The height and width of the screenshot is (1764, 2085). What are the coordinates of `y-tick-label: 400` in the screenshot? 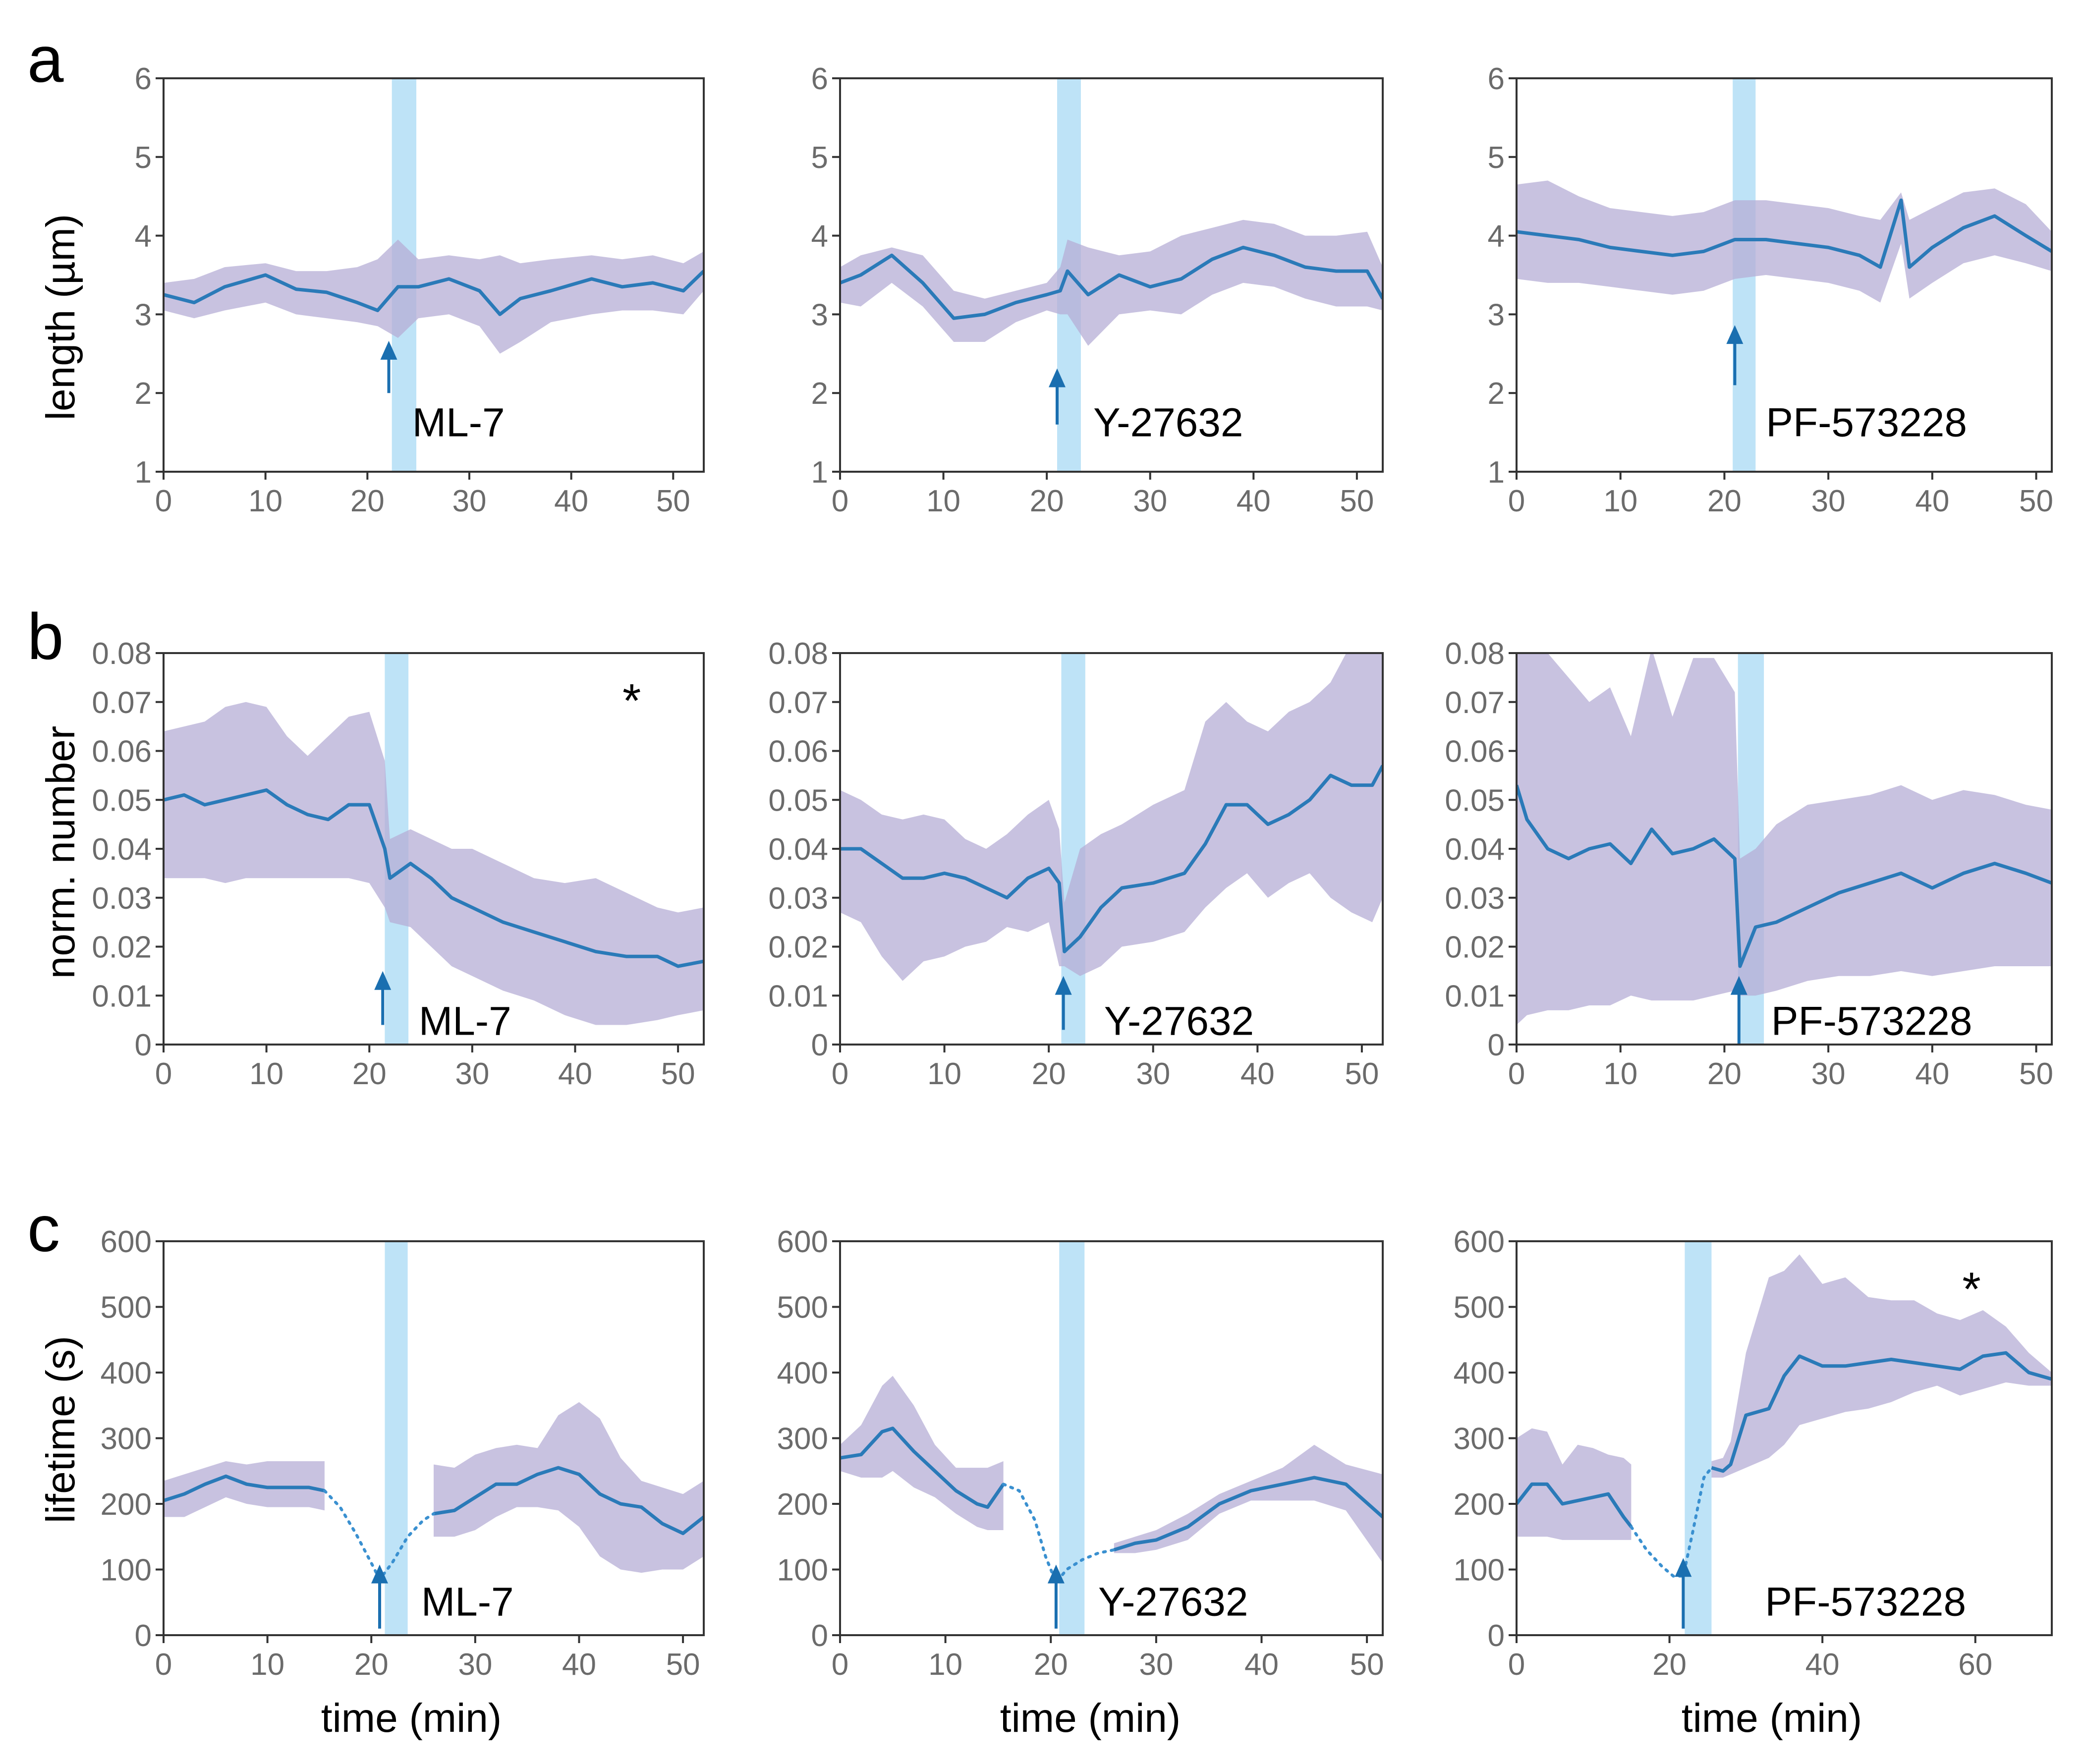 It's located at (802, 1373).